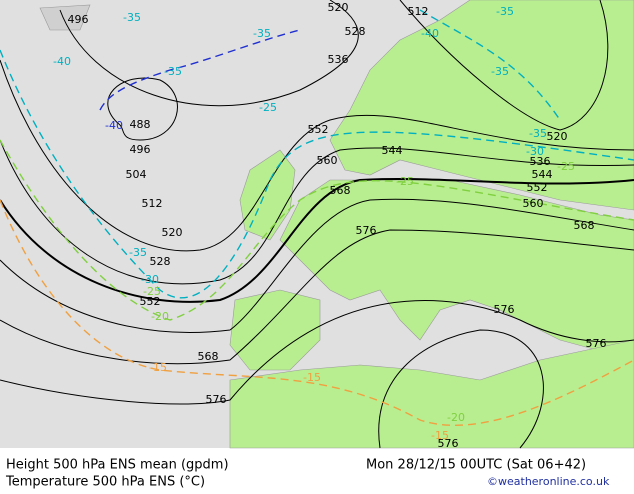 The image size is (634, 494). Describe the element at coordinates (105, 482) in the screenshot. I see `footer-title: Temperature 500 hPa ENS (°C)` at that location.